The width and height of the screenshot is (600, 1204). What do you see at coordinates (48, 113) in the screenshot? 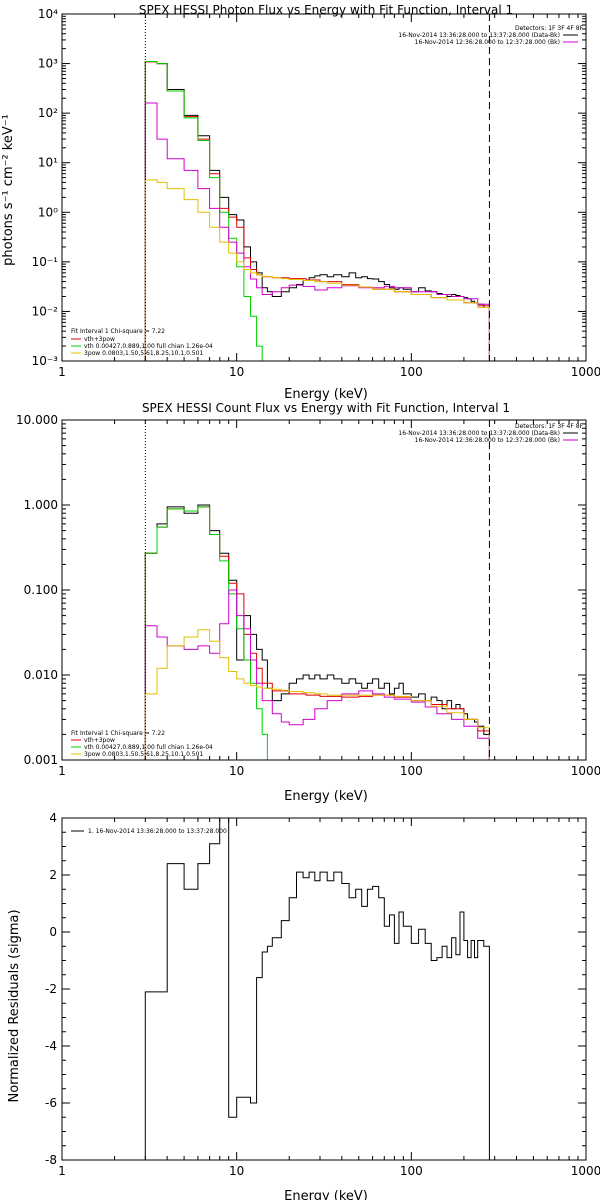
I see `y-tick-label: 10²` at bounding box center [48, 113].